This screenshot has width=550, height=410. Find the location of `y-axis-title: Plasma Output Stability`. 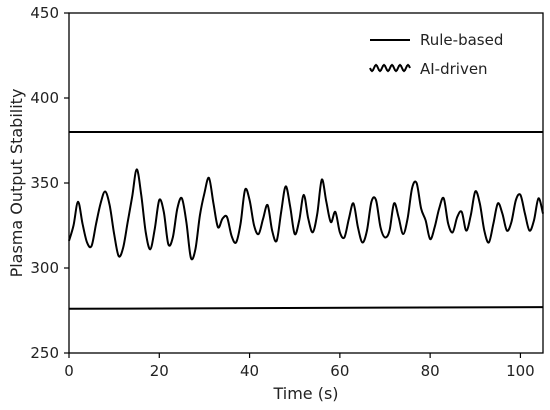

y-axis-title: Plasma Output Stability is located at coordinates (16, 183).